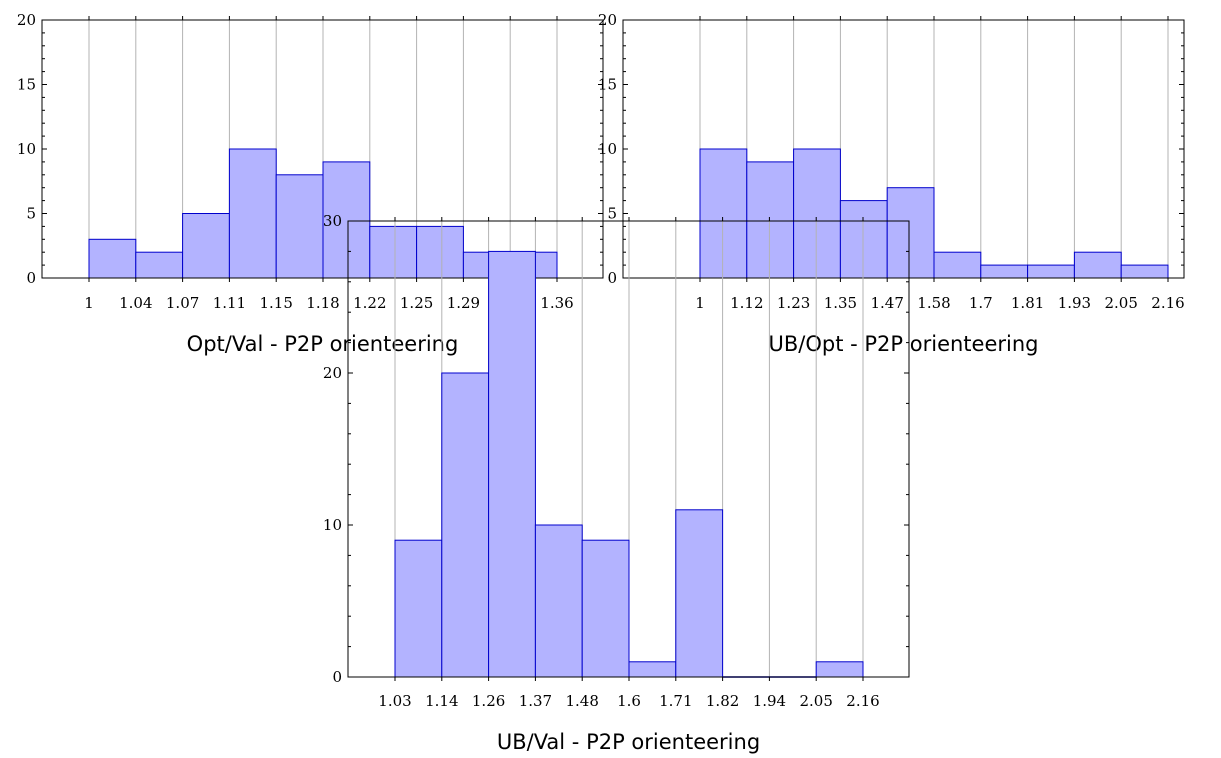 The width and height of the screenshot is (1221, 758). Describe the element at coordinates (793, 303) in the screenshot. I see `x-tick-label: 1.23` at that location.